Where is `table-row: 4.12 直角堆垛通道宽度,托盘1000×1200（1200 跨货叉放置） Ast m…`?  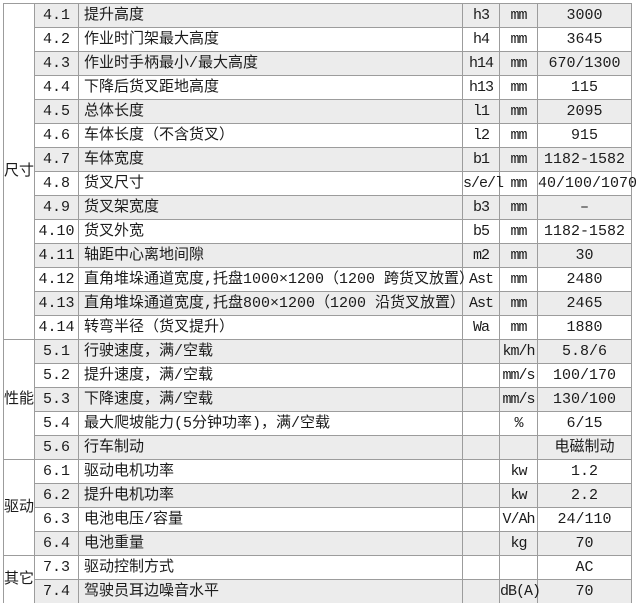
table-row: 4.12 直角堆垛通道宽度,托盘1000×1200（1200 跨货叉放置） Ast m… is located at coordinates (318, 279).